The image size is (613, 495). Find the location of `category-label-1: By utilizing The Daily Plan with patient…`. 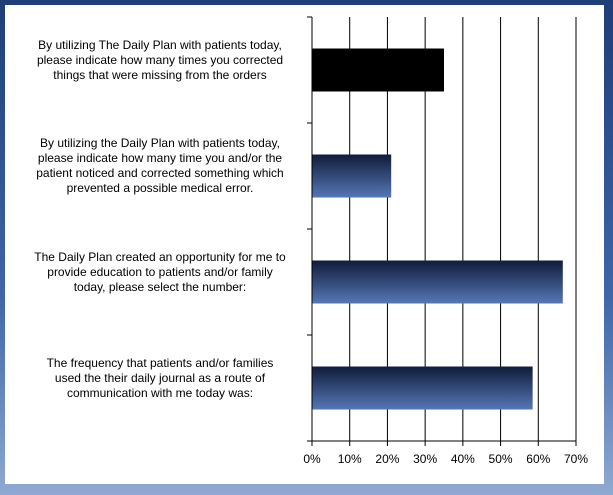

category-label-1: By utilizing The Daily Plan with patient… is located at coordinates (160, 59).